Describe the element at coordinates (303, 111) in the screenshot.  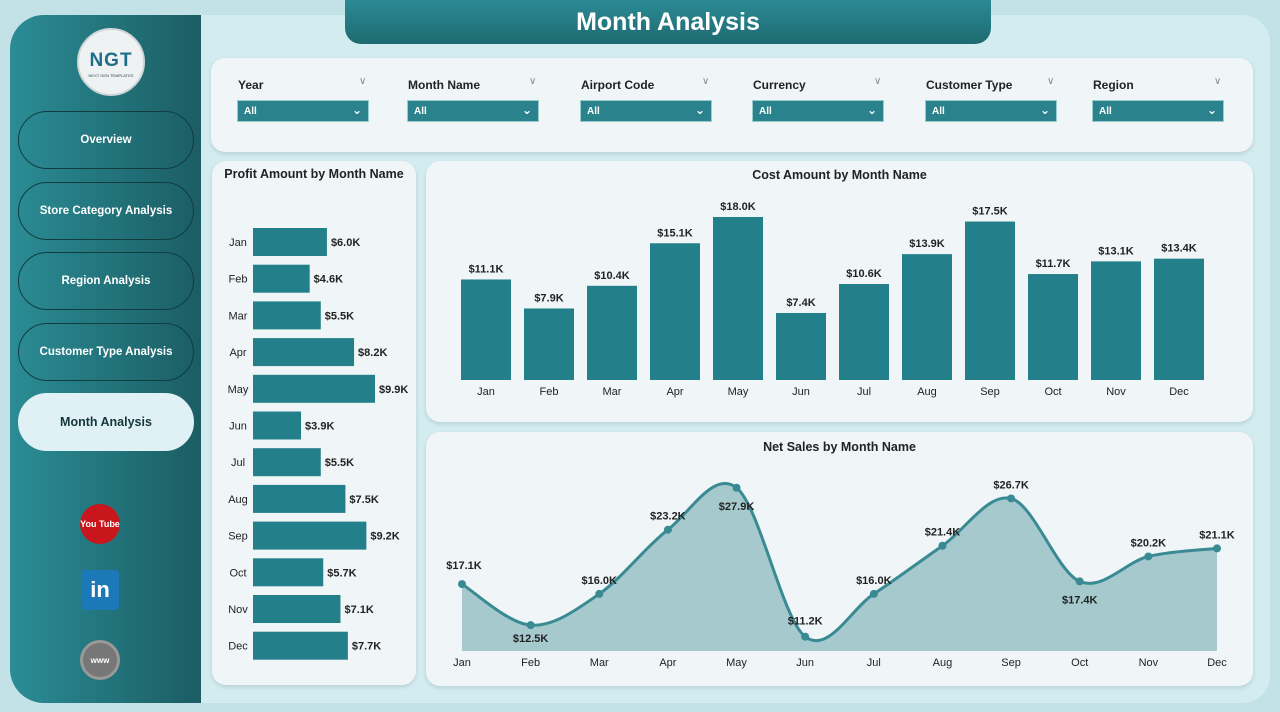
I see `filter-dropdown-year: All ⌄` at that location.